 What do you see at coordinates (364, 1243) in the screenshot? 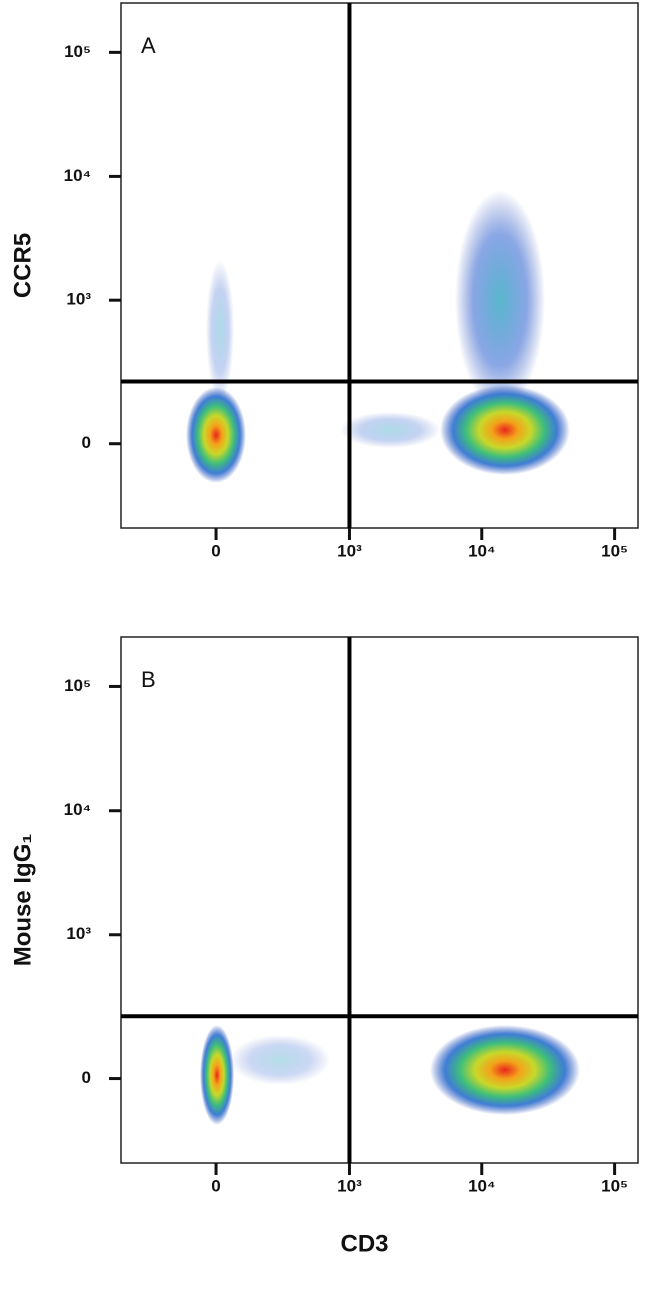
I see `x-axis-title: CD3` at bounding box center [364, 1243].